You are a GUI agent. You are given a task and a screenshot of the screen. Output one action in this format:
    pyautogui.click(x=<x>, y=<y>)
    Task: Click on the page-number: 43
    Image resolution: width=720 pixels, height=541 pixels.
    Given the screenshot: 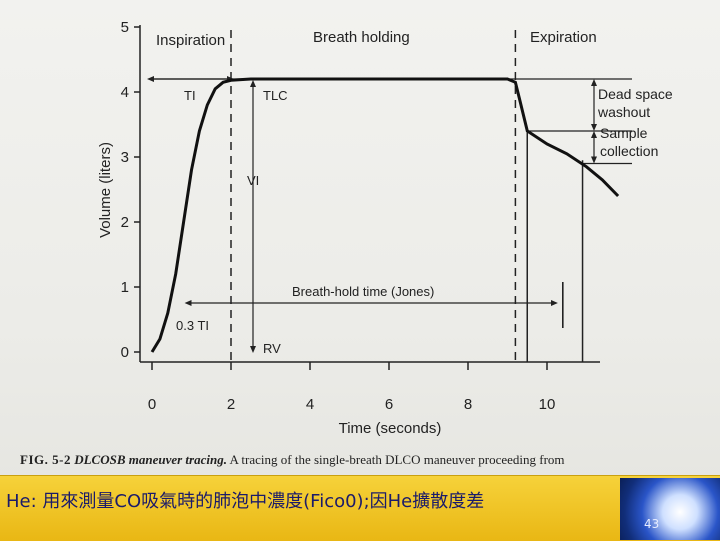 What is the action you would take?
    pyautogui.click(x=652, y=524)
    